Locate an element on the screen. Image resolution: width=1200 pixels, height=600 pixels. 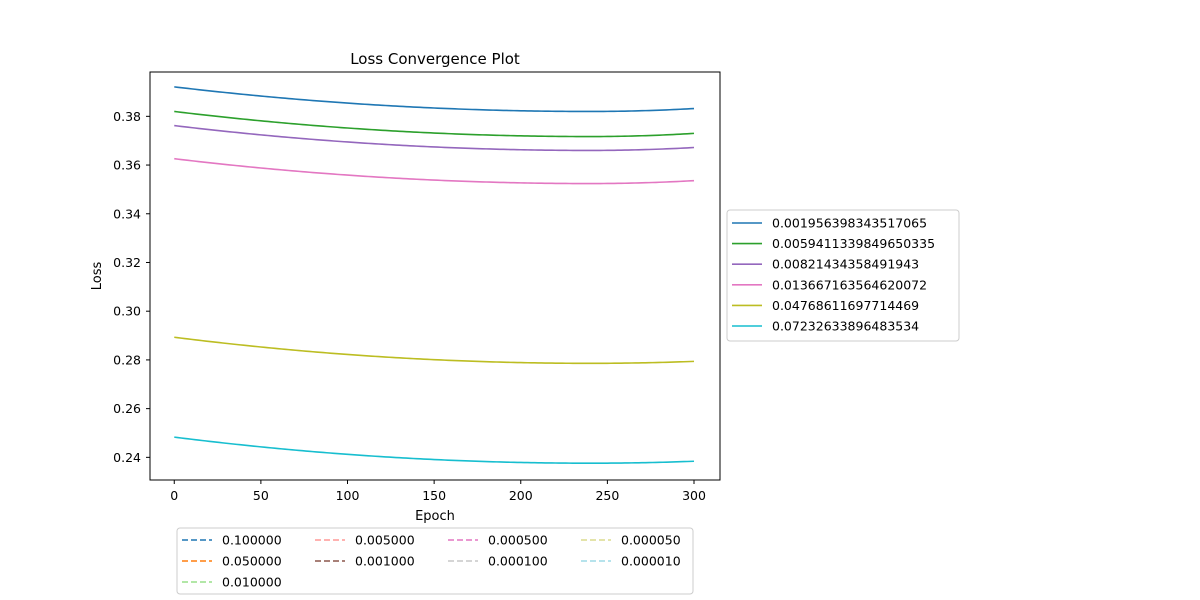
right-legend-label: 0.013667163564620072 is located at coordinates (849, 284).